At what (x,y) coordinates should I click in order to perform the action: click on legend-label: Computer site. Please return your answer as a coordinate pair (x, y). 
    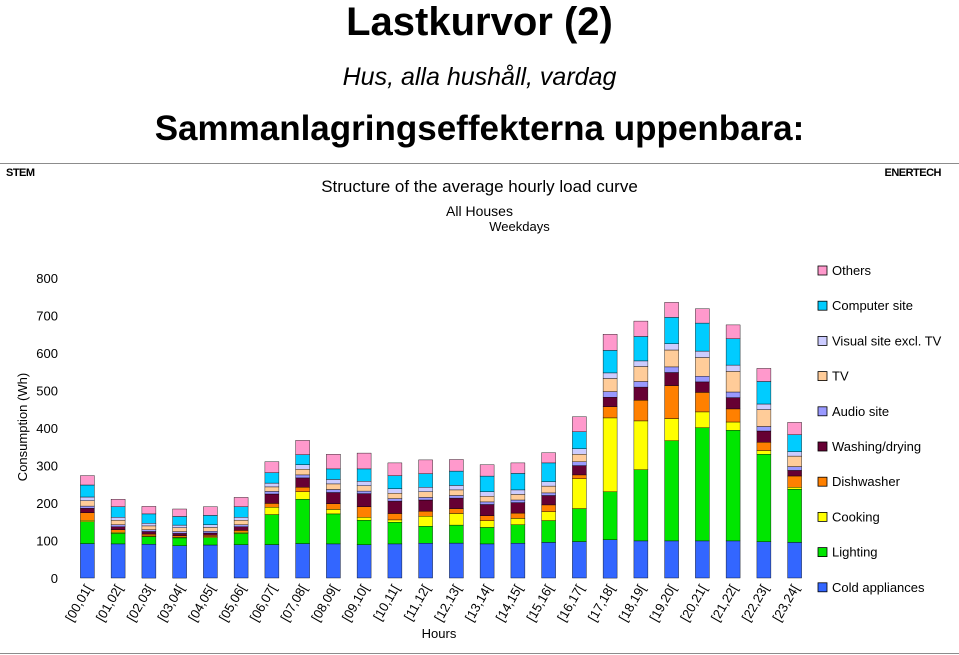
    Looking at the image, I should click on (872, 305).